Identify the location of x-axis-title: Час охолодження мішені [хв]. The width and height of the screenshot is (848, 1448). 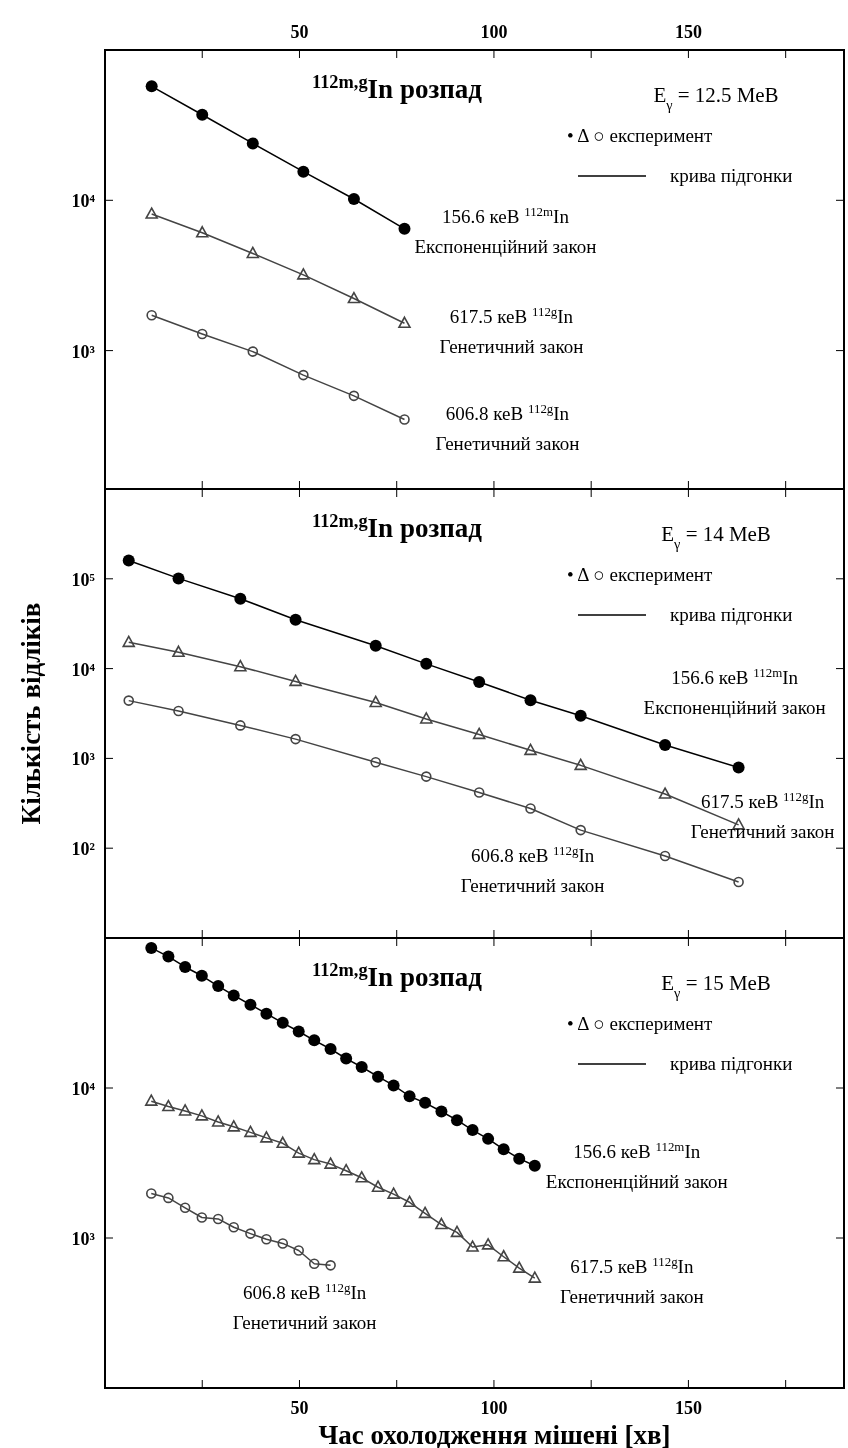
(494, 1434).